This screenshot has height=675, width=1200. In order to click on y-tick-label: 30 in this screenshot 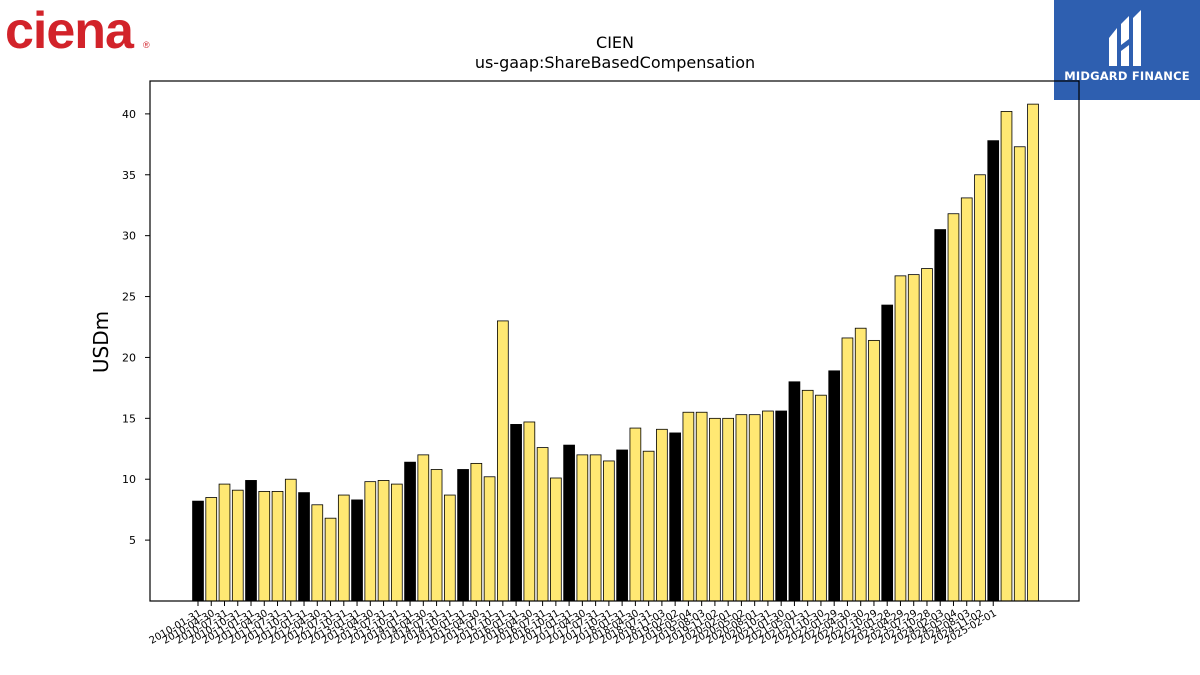, I will do `click(129, 236)`.